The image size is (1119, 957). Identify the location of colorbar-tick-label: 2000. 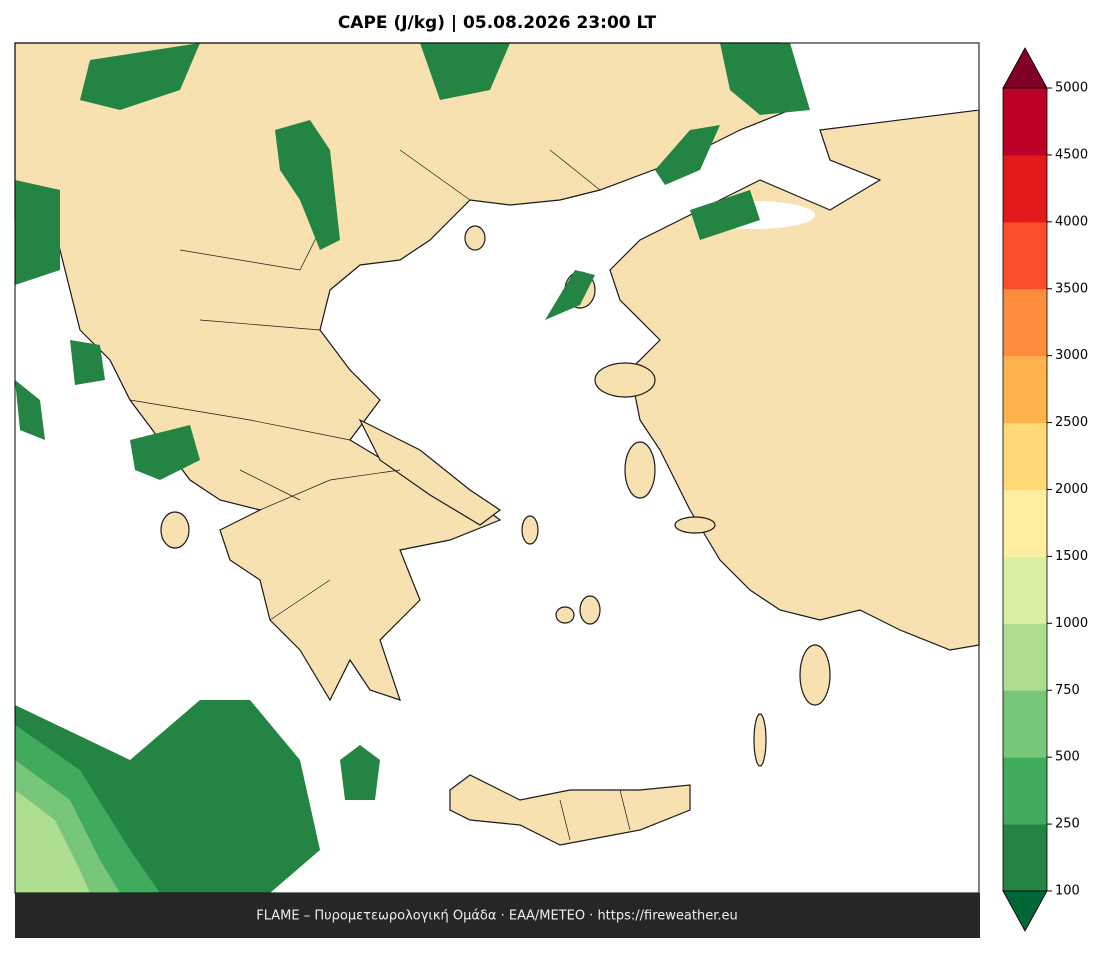
(1071, 489).